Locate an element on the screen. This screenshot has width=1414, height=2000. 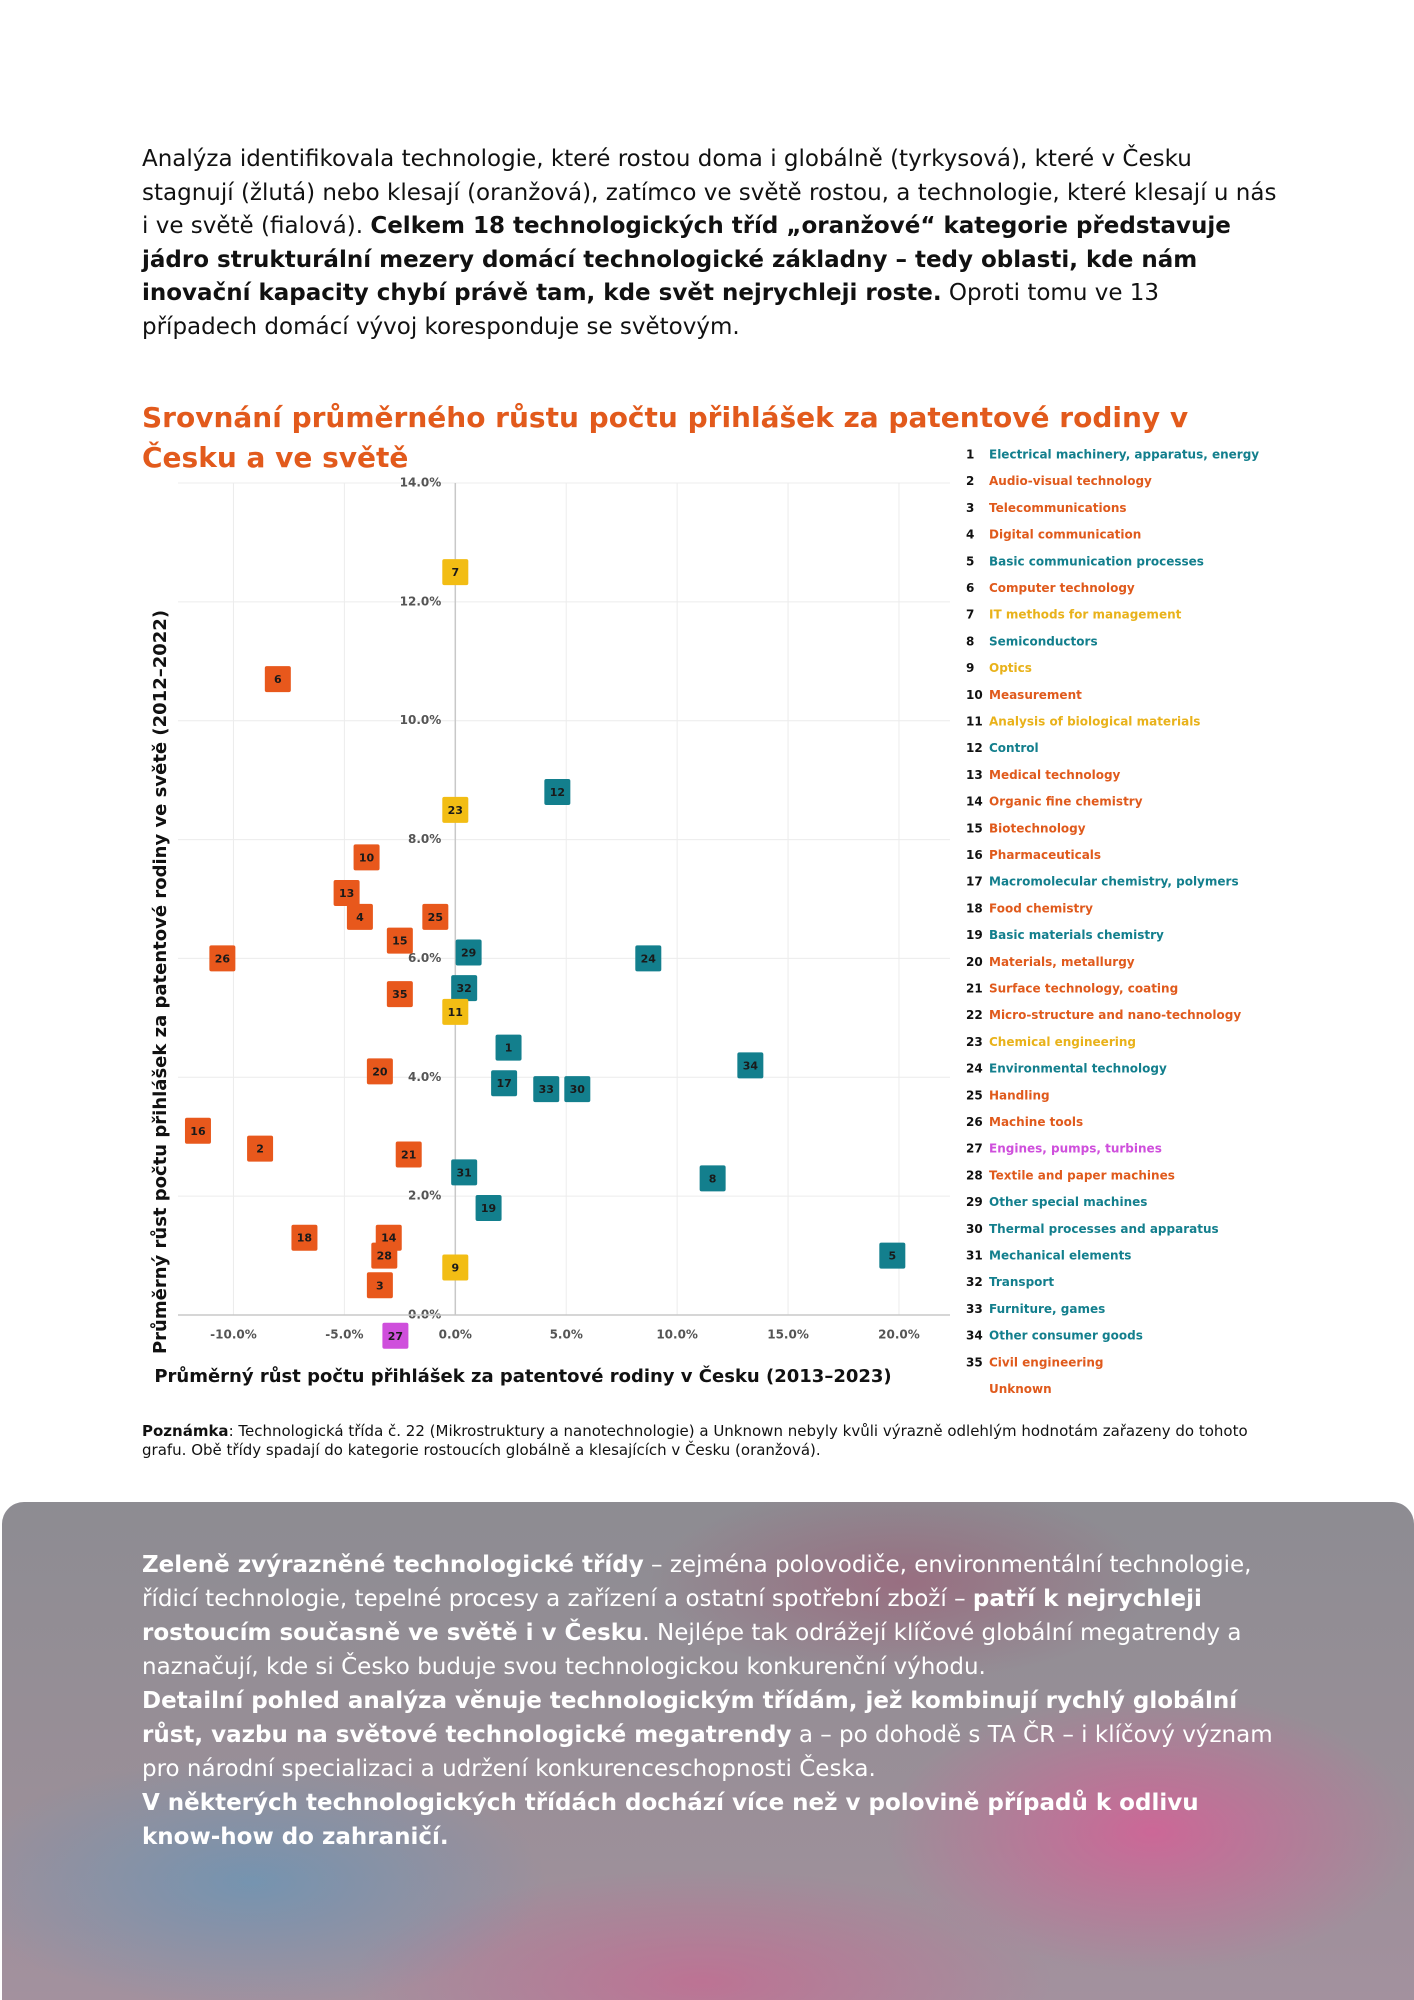
point-label: 14 is located at coordinates (389, 1238).